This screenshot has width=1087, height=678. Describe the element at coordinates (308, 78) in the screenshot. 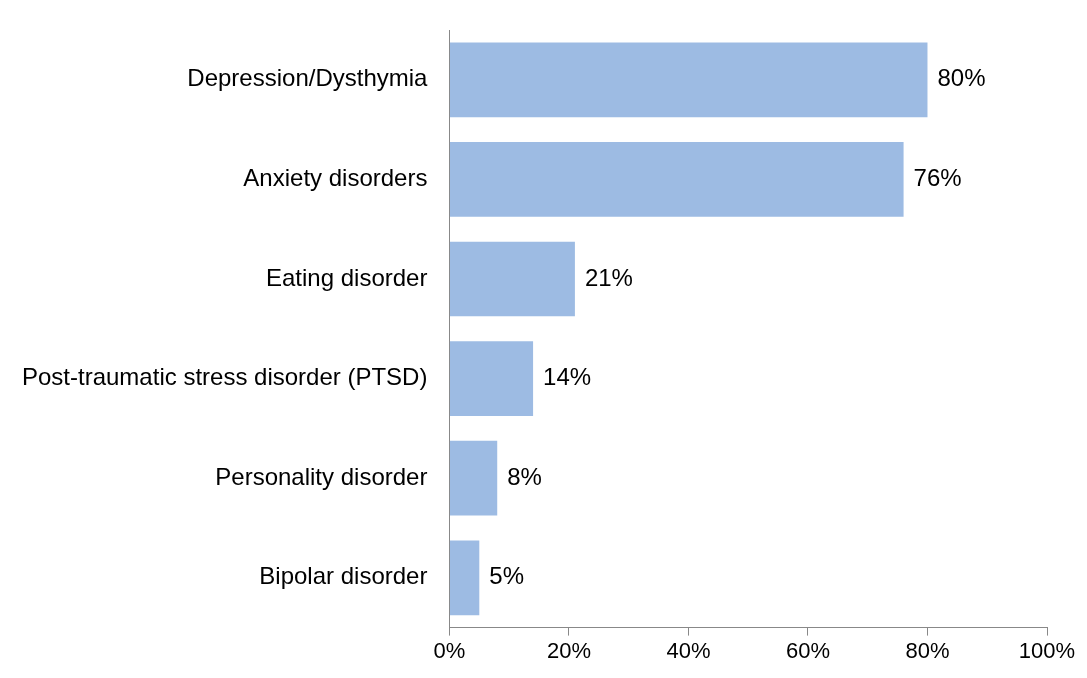

I see `y-tick-label: Depression/Dysthymia` at that location.